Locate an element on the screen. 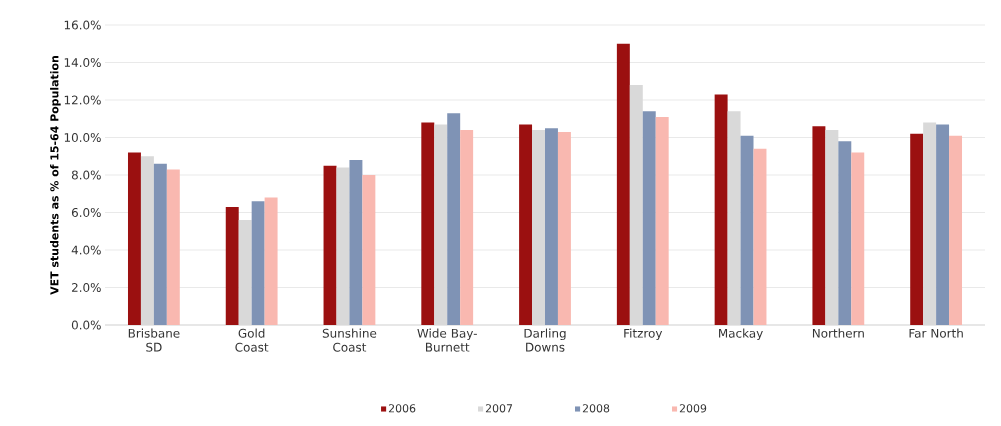 Image resolution: width=1001 pixels, height=426 pixels. legend-label: 2008 is located at coordinates (596, 408).